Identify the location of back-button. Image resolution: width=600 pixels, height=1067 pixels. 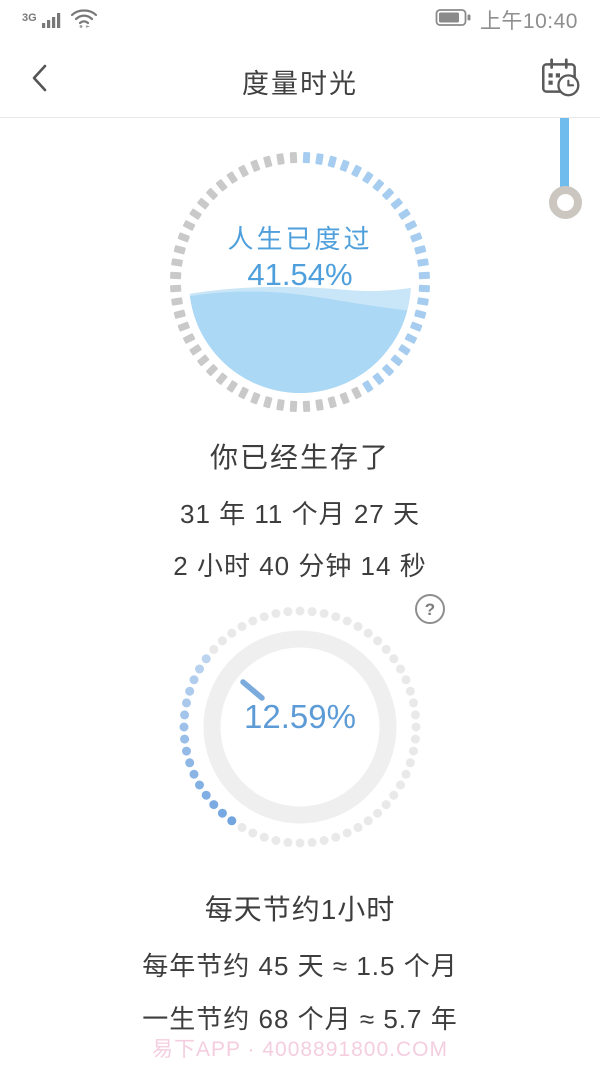
(40, 80).